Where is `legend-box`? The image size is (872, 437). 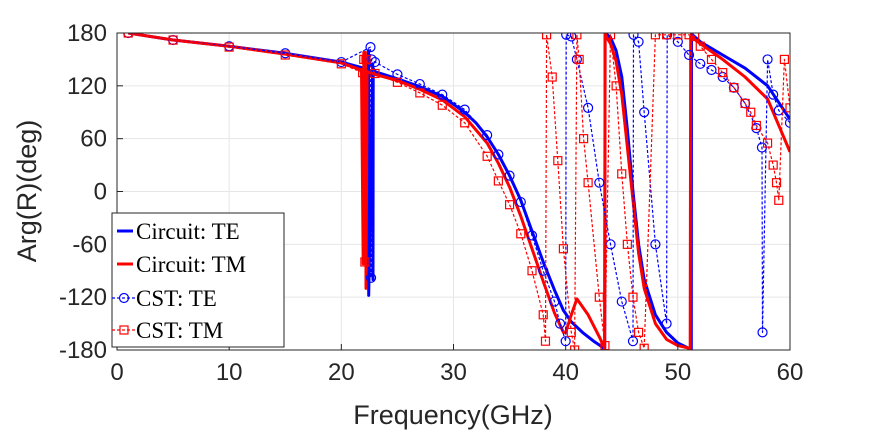 legend-box is located at coordinates (198, 280).